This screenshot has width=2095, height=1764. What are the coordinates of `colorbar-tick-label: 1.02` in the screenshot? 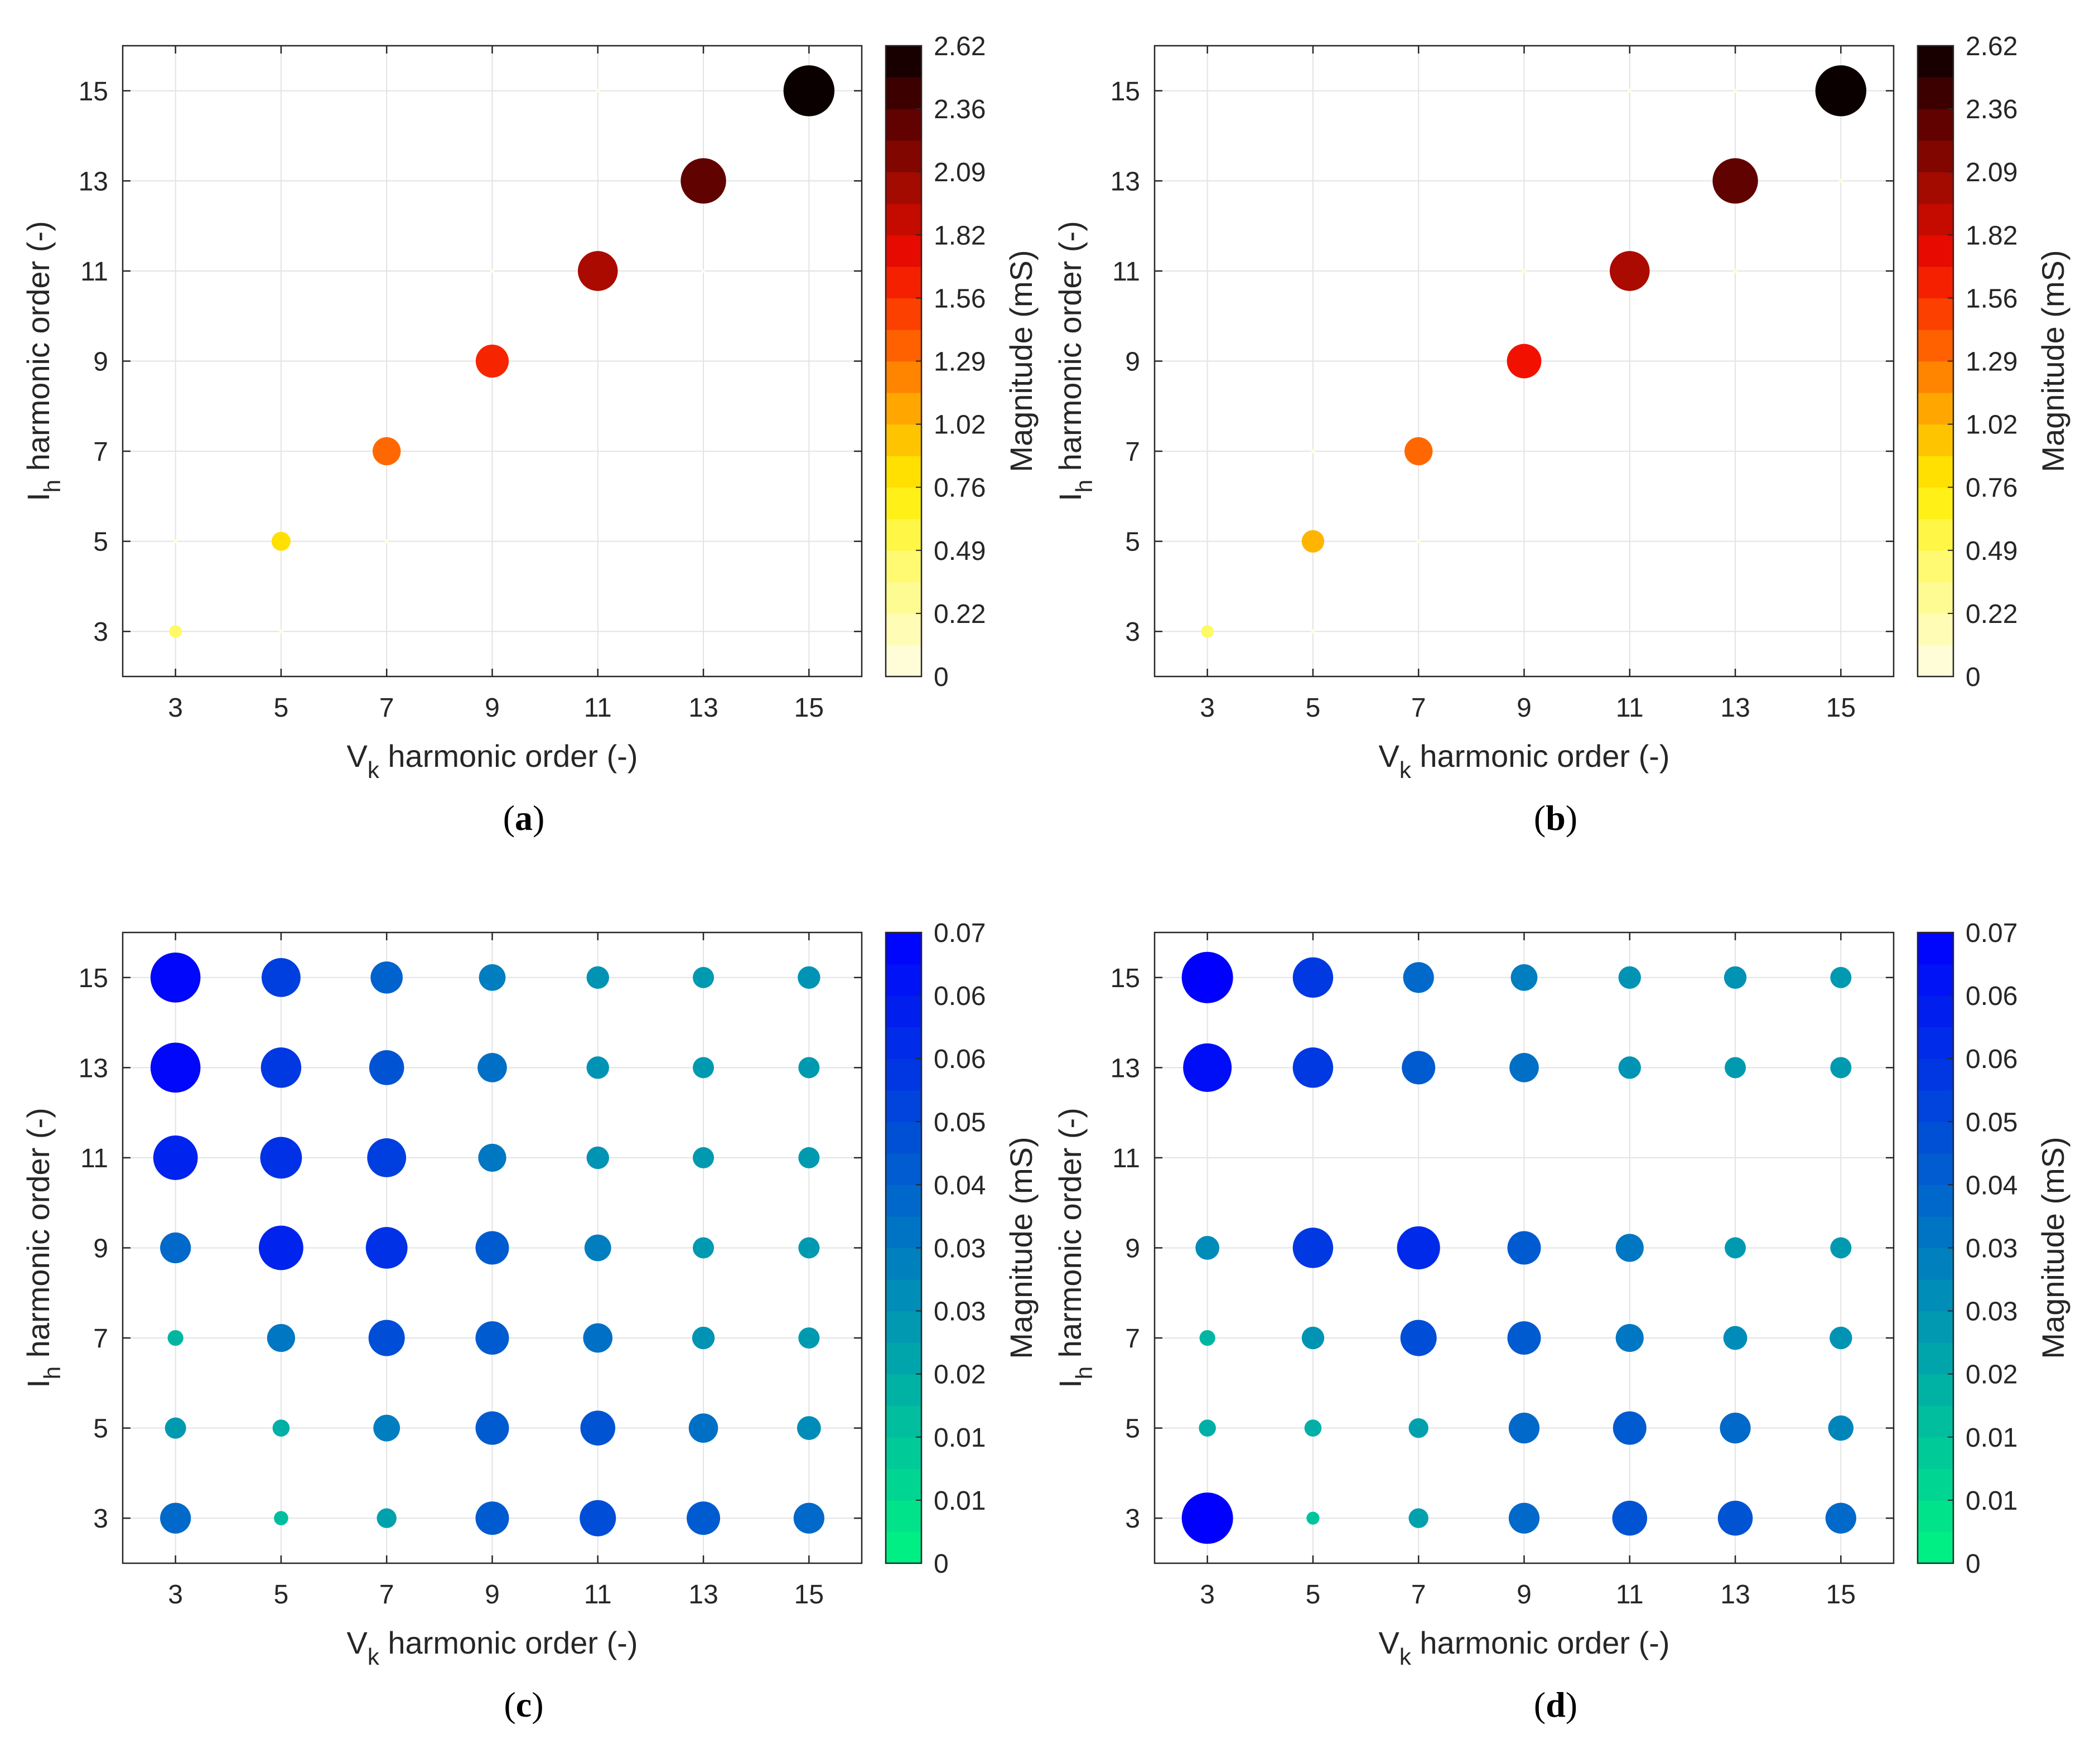 It's located at (960, 425).